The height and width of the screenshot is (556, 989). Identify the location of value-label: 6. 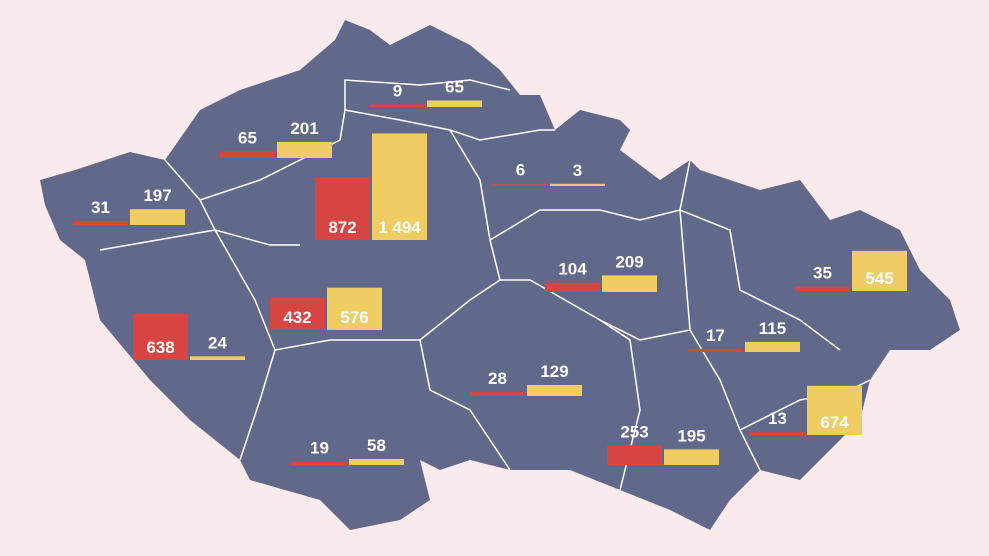
(520, 170).